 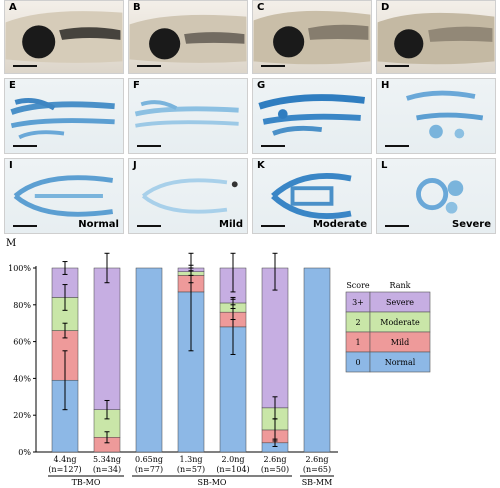 What do you see at coordinates (64, 469) in the screenshot?
I see `x-n-label: (n=127)` at bounding box center [64, 469].